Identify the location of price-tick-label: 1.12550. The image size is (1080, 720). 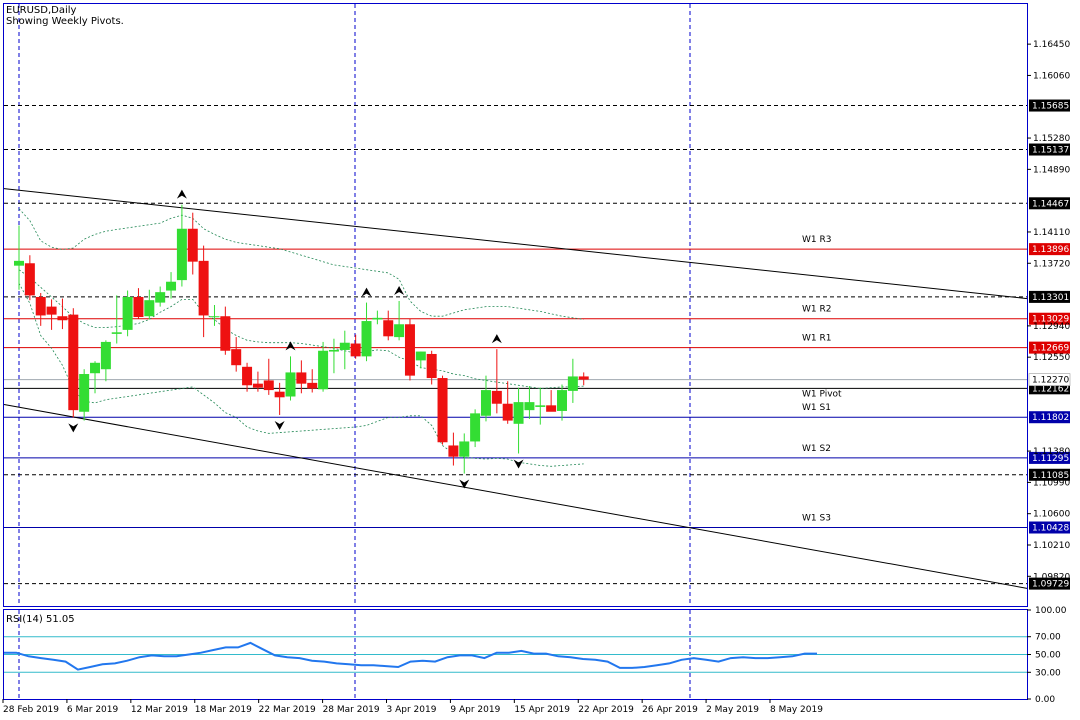
(1051, 358).